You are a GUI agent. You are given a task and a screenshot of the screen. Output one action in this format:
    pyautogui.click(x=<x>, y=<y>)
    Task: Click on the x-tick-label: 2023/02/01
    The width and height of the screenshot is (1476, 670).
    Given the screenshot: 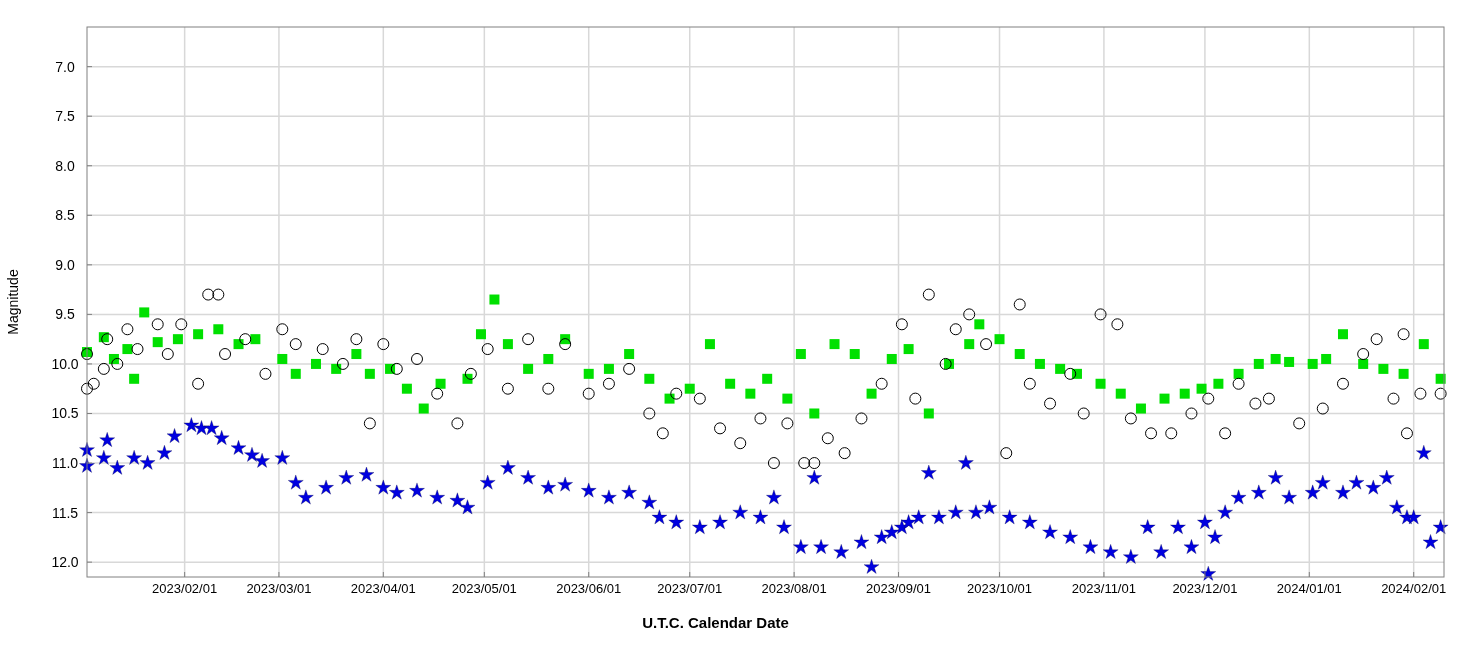 What is the action you would take?
    pyautogui.click(x=185, y=588)
    